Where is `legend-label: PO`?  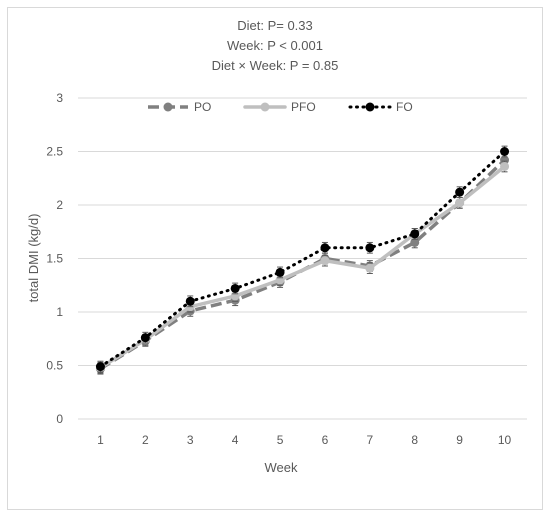
legend-label: PO is located at coordinates (202, 107).